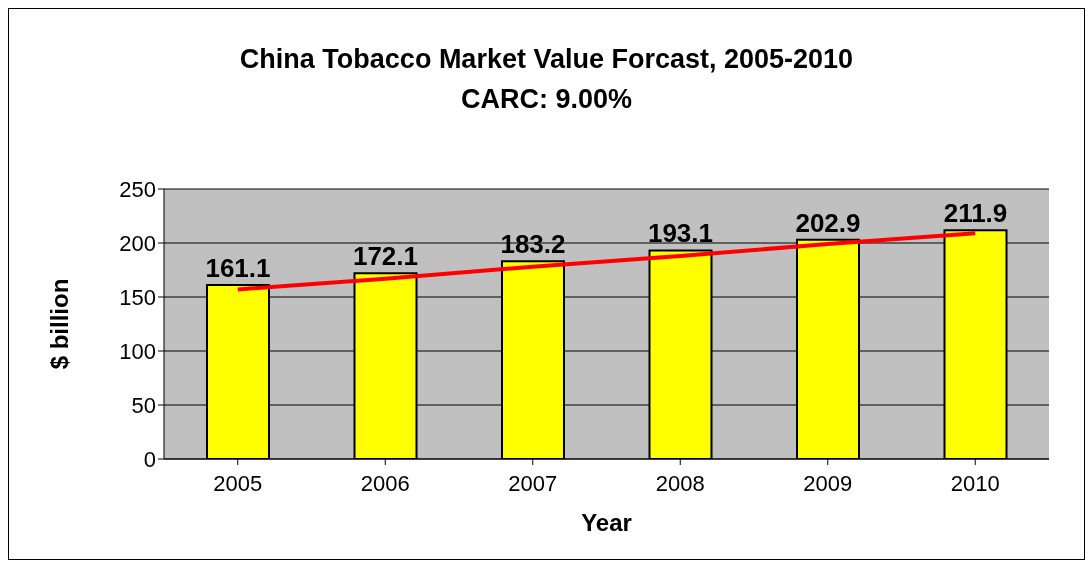 This screenshot has width=1091, height=566. I want to click on y-tick-label: 250, so click(137, 189).